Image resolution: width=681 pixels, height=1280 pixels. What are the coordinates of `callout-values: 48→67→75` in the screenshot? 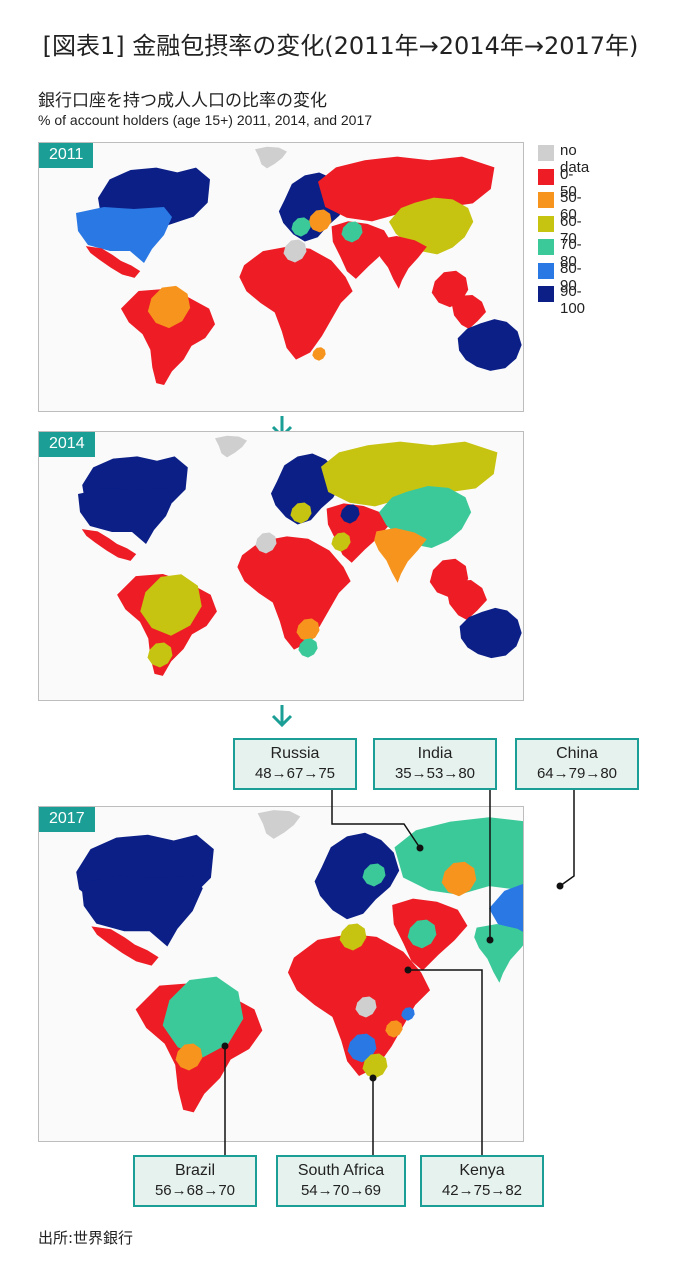 It's located at (295, 773).